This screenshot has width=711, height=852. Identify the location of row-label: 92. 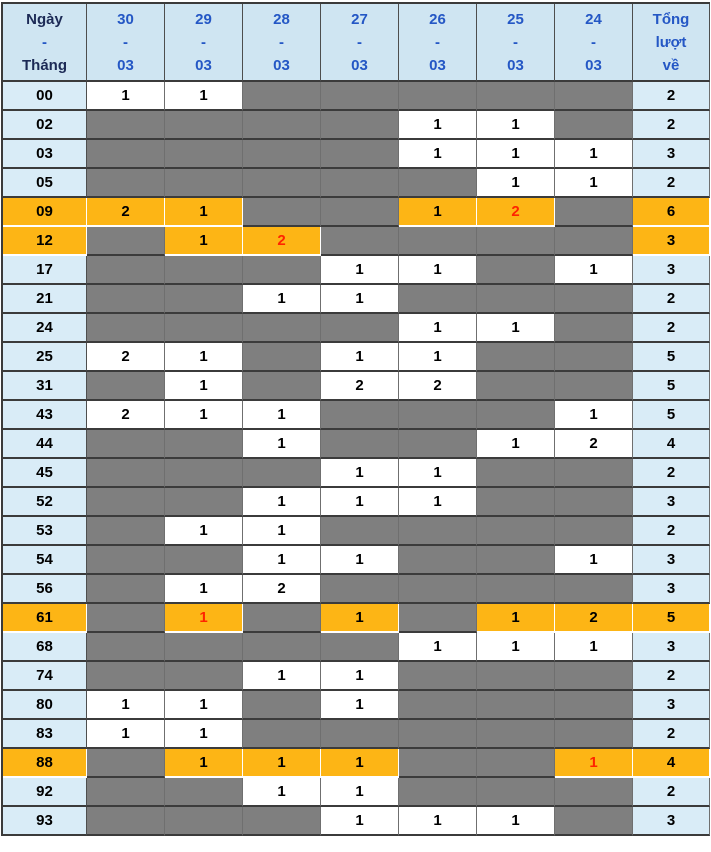
(45, 792).